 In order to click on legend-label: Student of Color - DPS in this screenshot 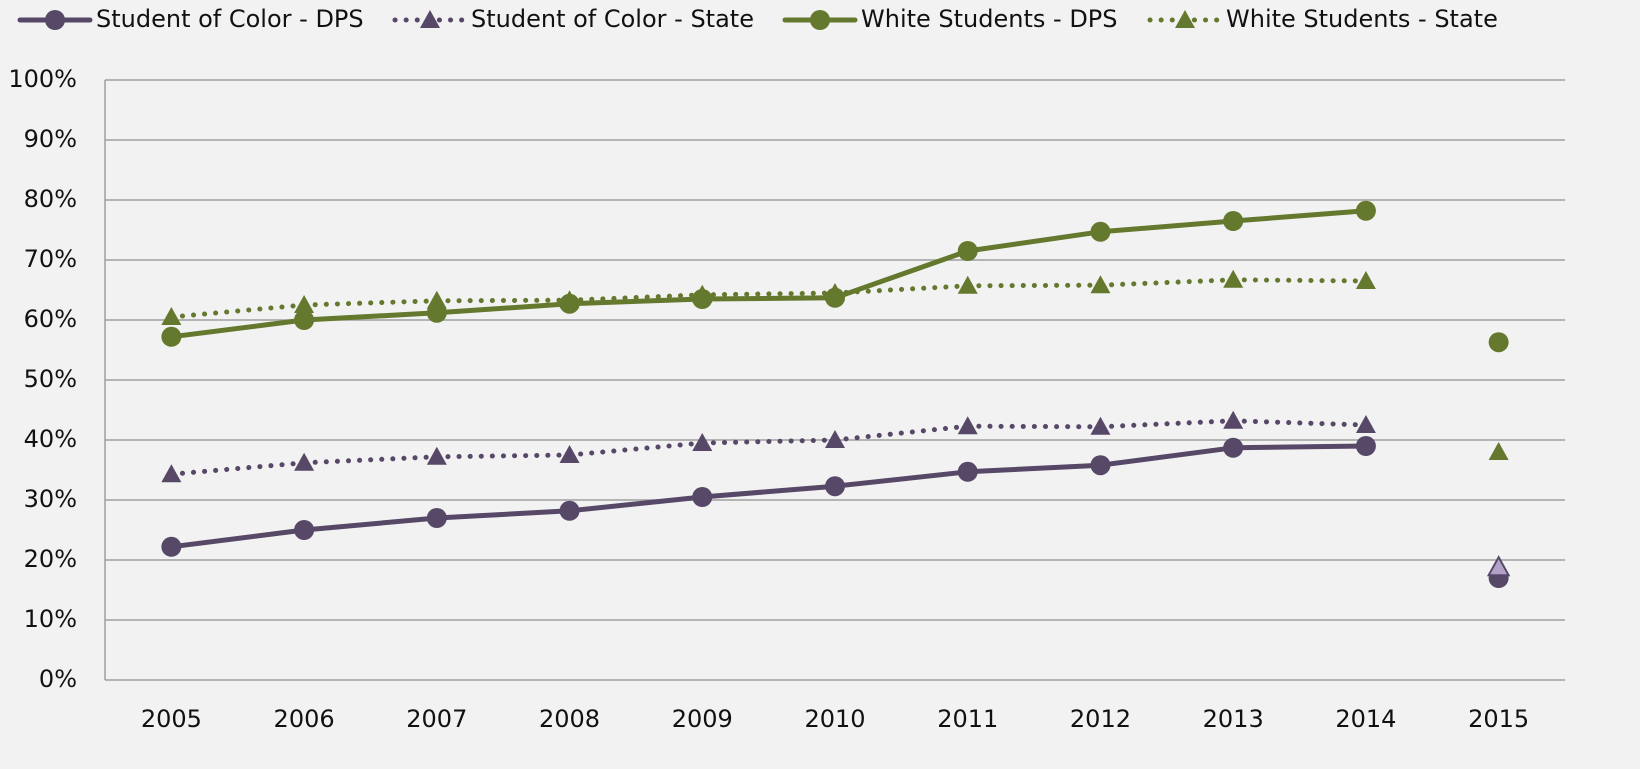, I will do `click(230, 19)`.